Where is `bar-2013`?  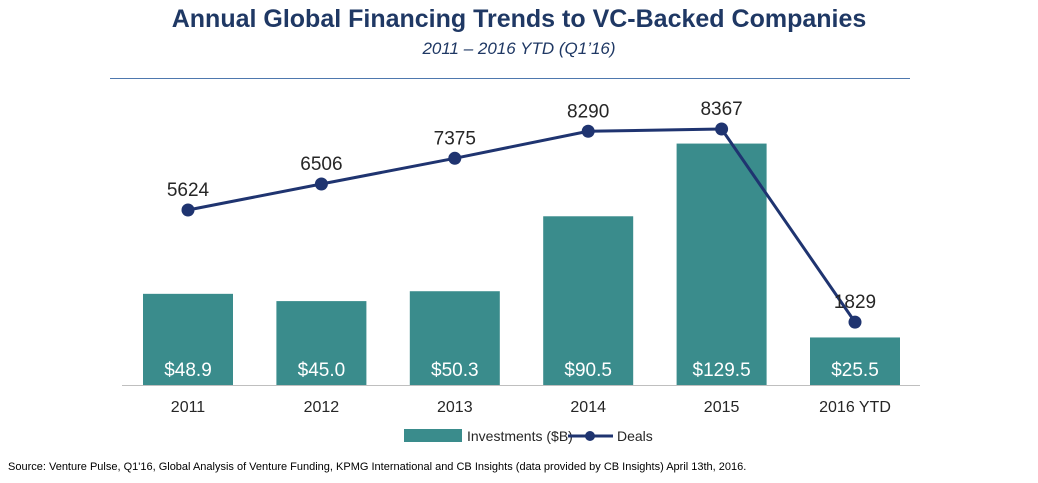 bar-2013 is located at coordinates (454, 338).